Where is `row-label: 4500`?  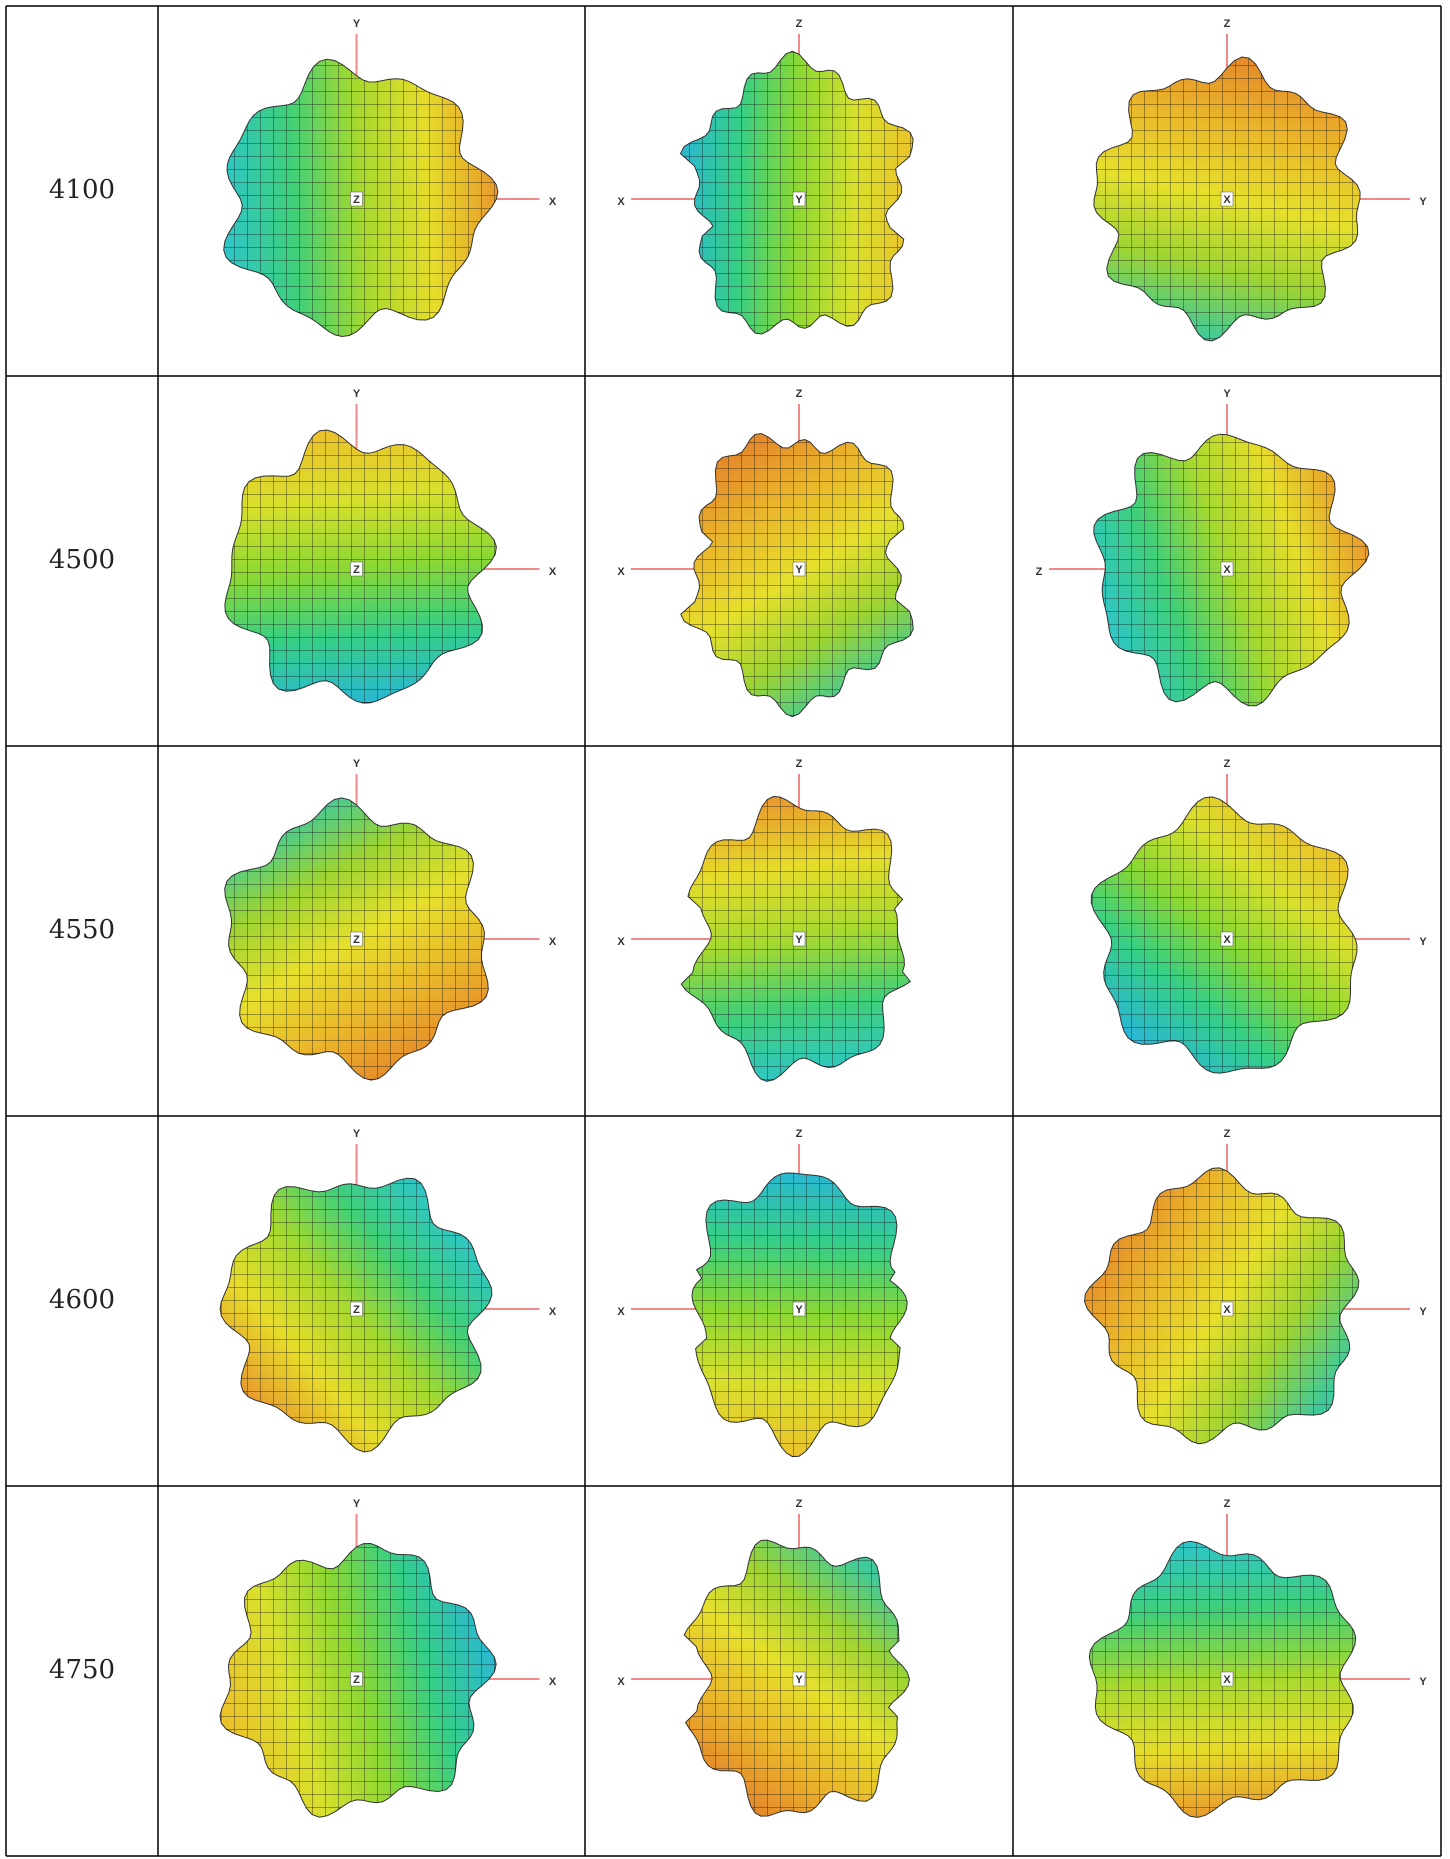
row-label: 4500 is located at coordinates (82, 560).